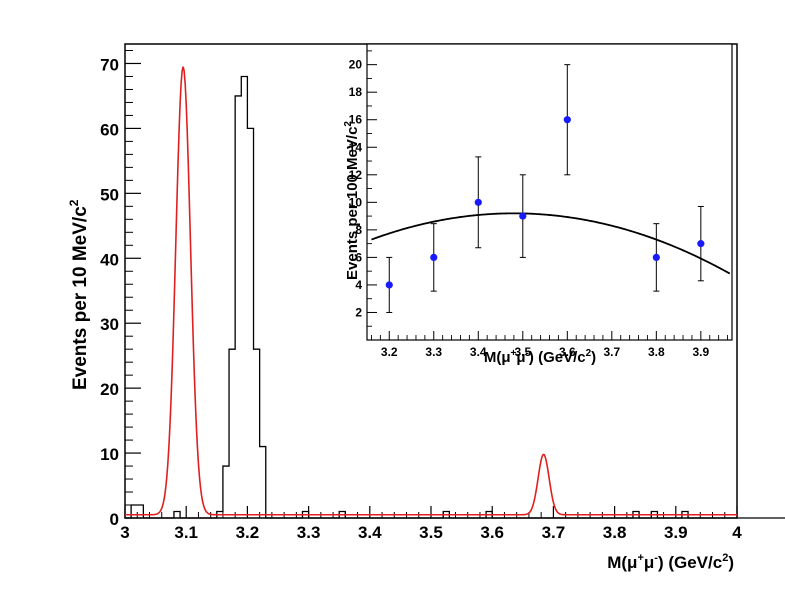  What do you see at coordinates (114, 519) in the screenshot?
I see `main-y-tick-label: 0` at bounding box center [114, 519].